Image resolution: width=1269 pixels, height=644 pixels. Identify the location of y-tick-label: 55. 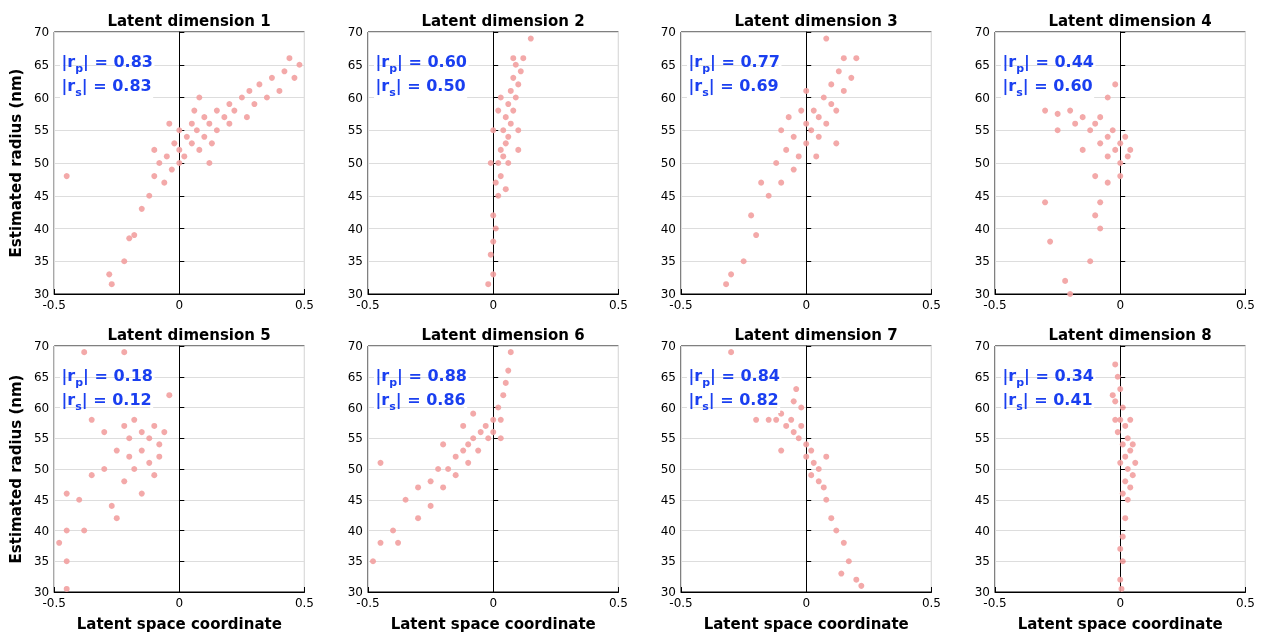
(355, 438).